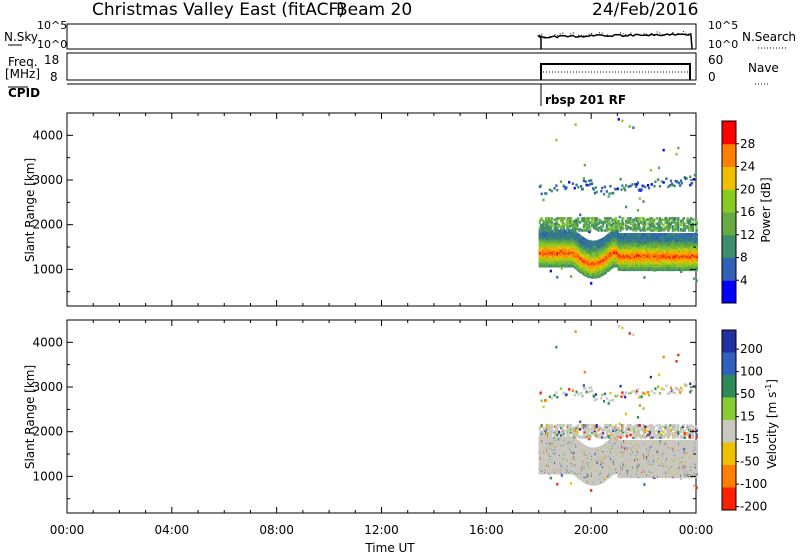 This screenshot has height=554, width=800. I want to click on nave-tick-bottom: 0, so click(712, 77).